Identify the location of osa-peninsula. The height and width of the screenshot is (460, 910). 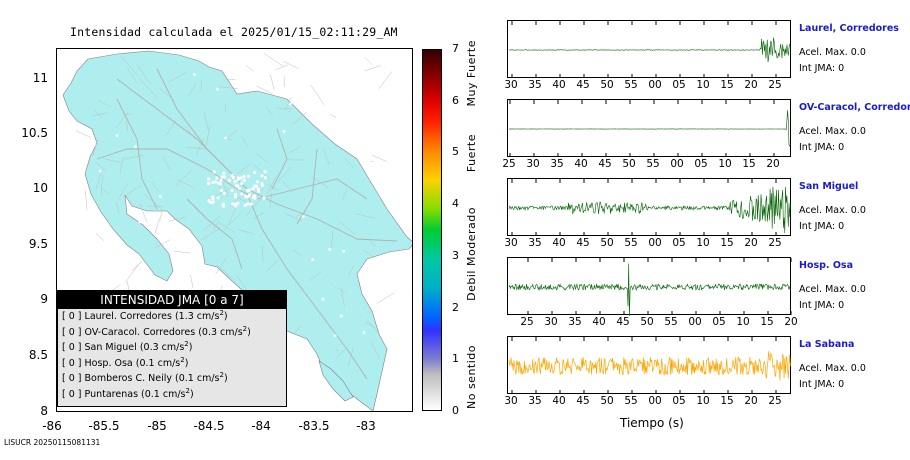
(336, 381).